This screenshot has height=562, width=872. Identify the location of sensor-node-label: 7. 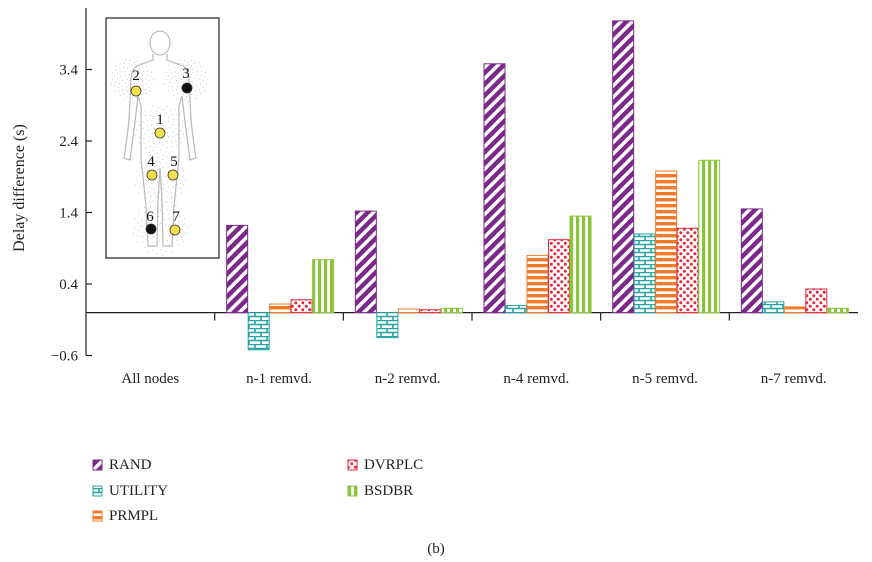
(176, 217).